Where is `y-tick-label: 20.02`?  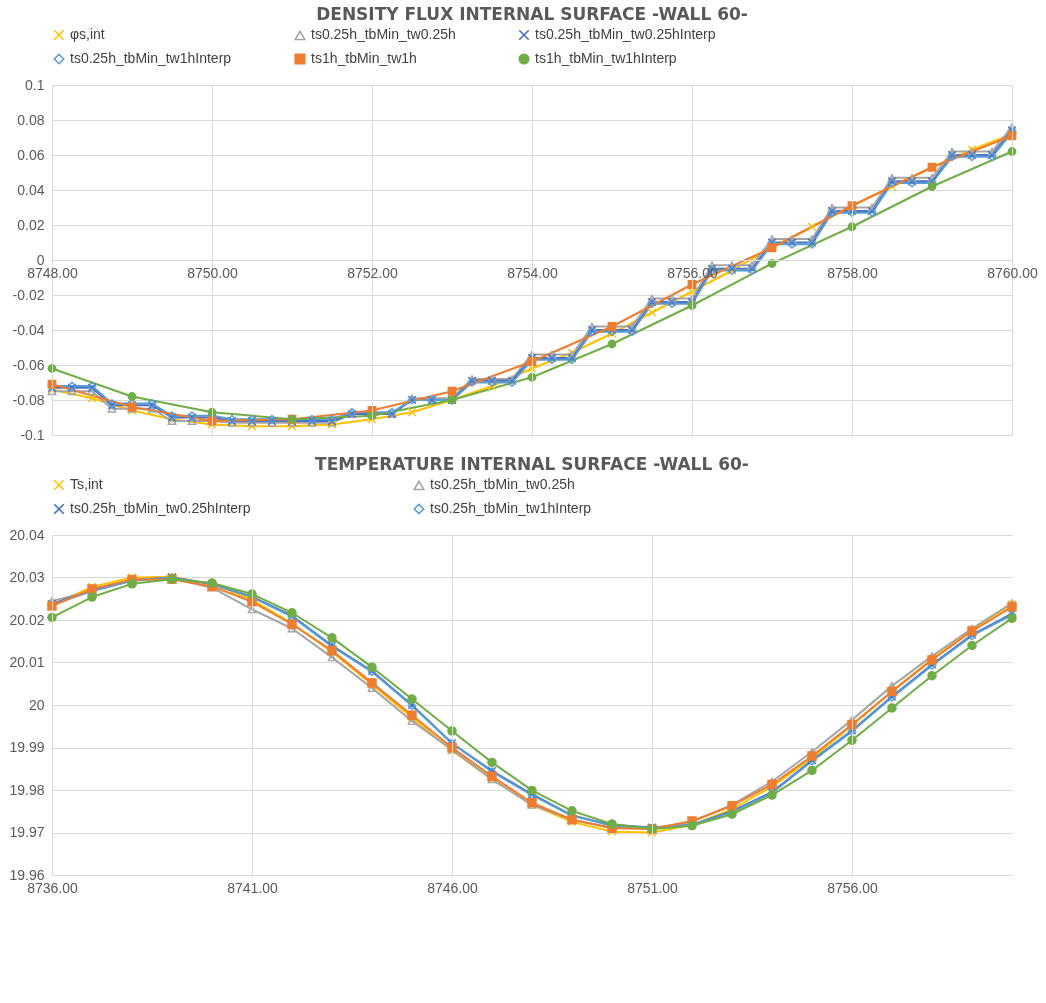
y-tick-label: 20.02 is located at coordinates (27, 619).